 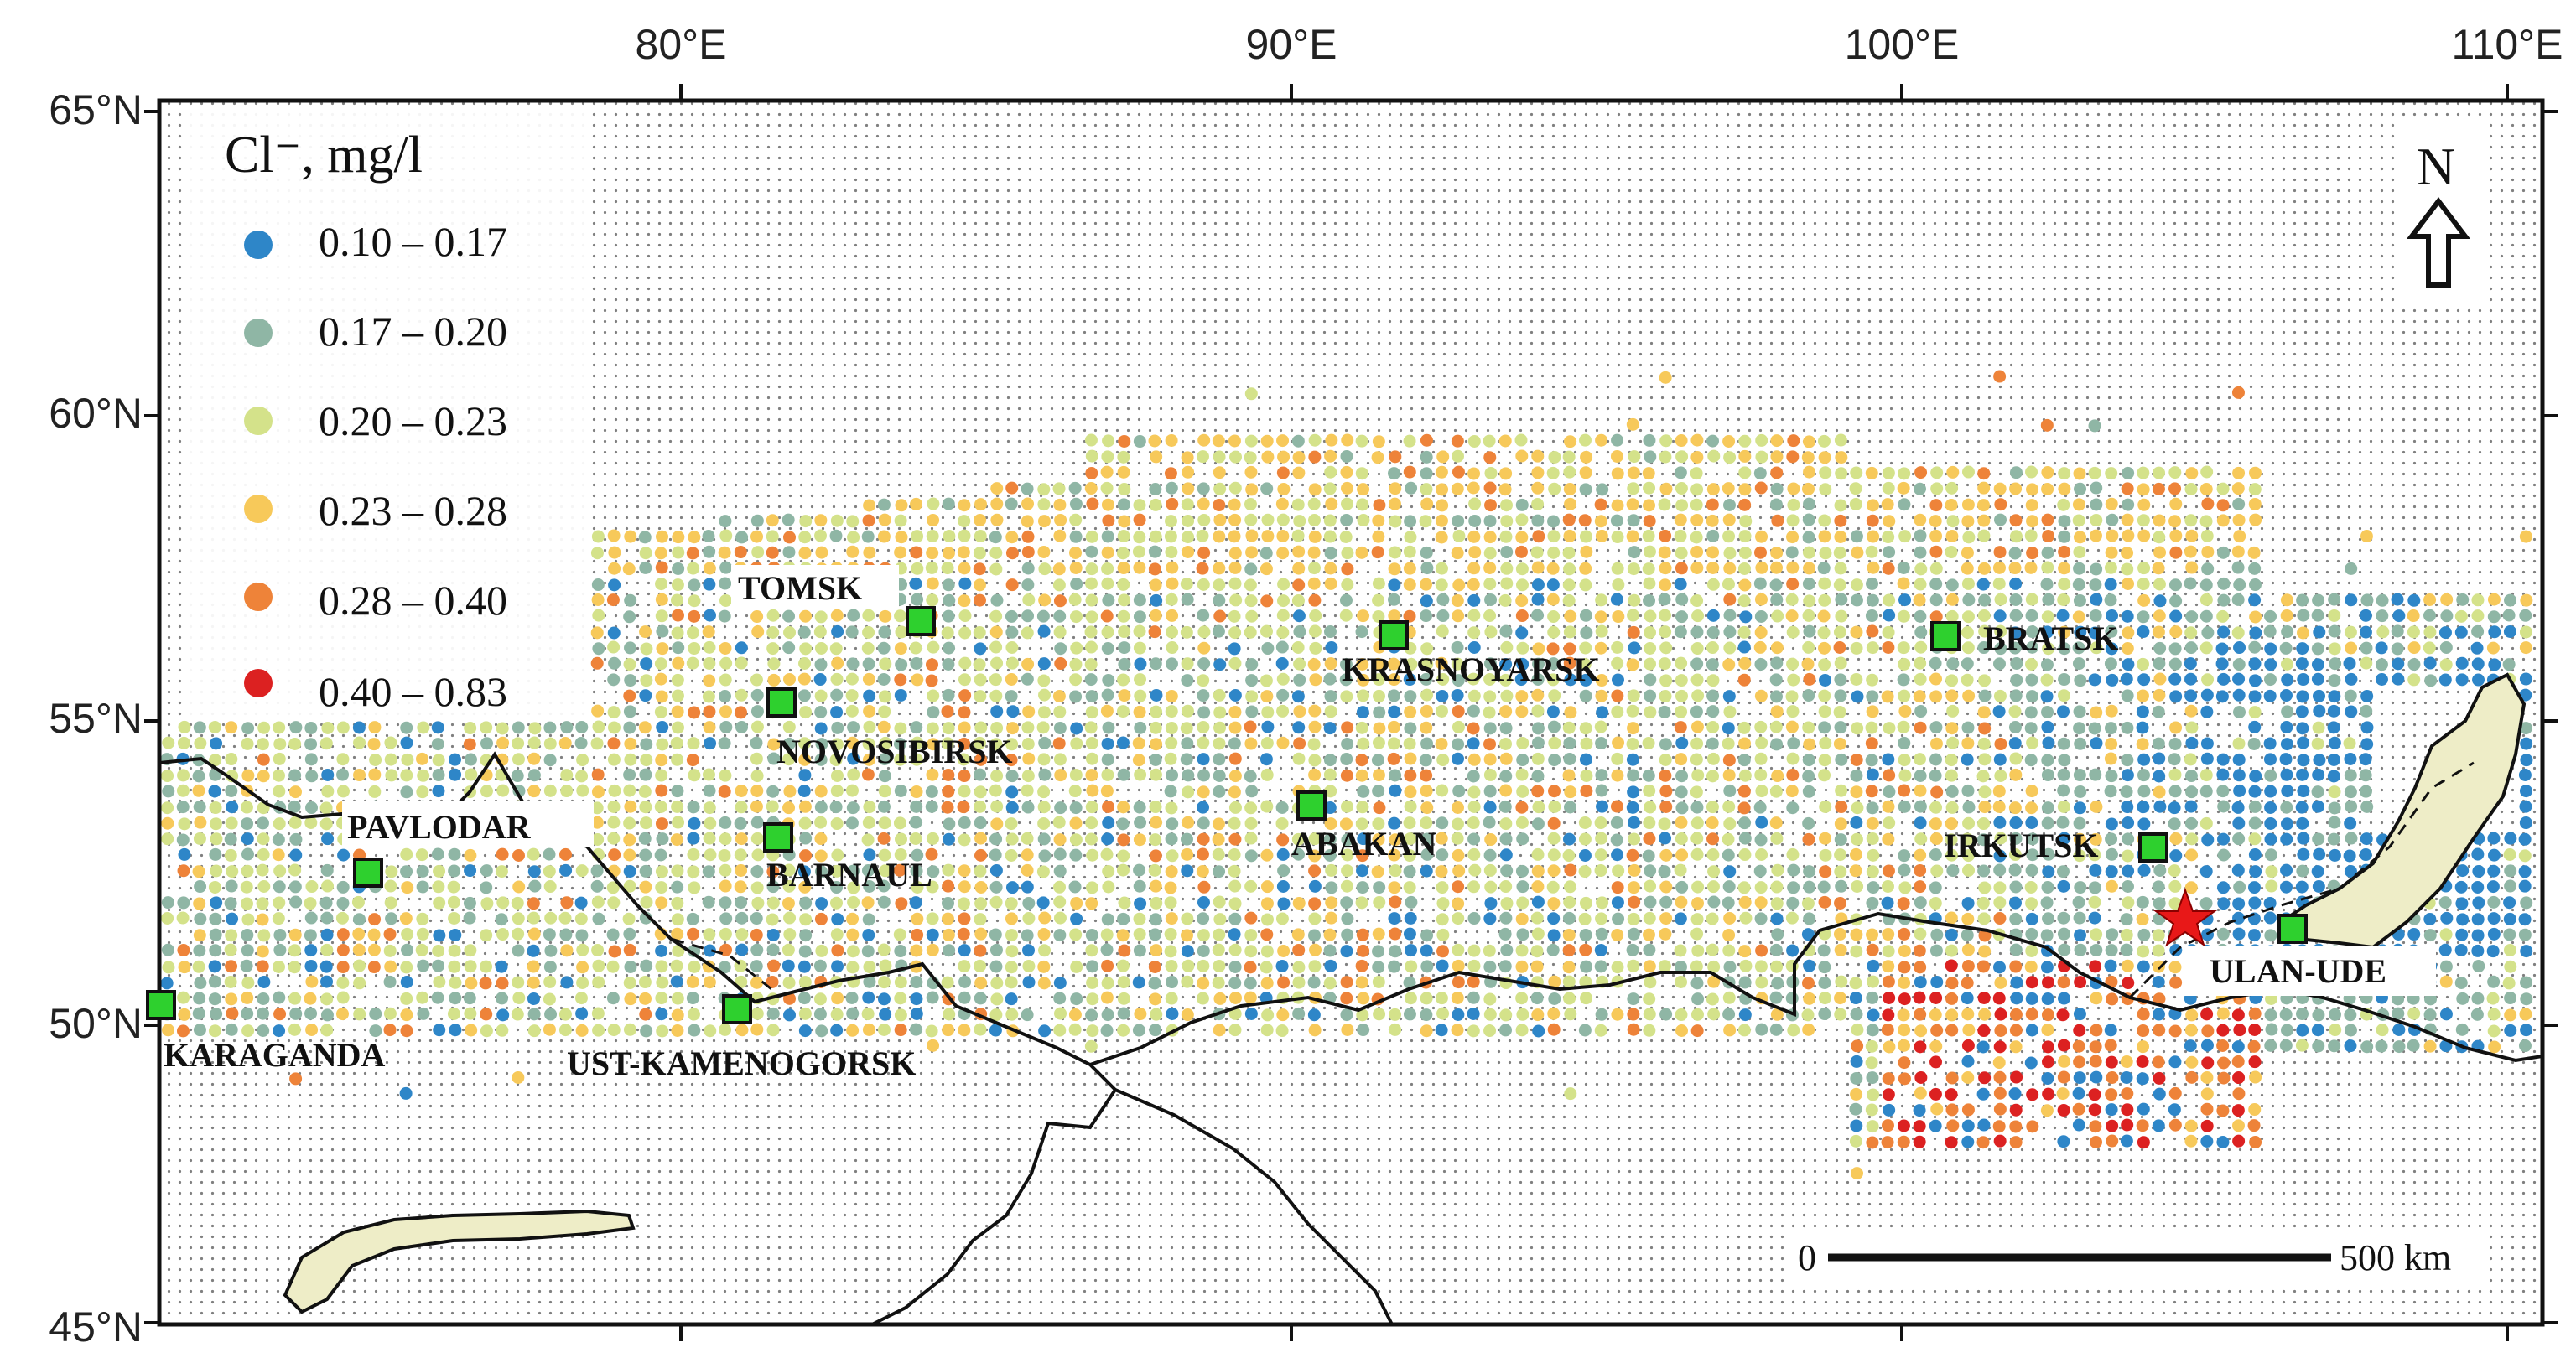 What do you see at coordinates (2444, 211) in the screenshot?
I see `north-arrow: N` at bounding box center [2444, 211].